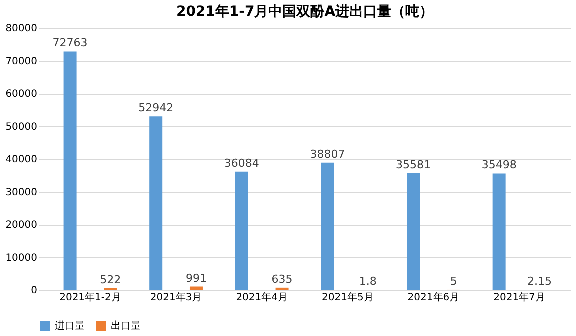 This screenshot has height=336, width=576. I want to click on data-label: 35498, so click(499, 165).